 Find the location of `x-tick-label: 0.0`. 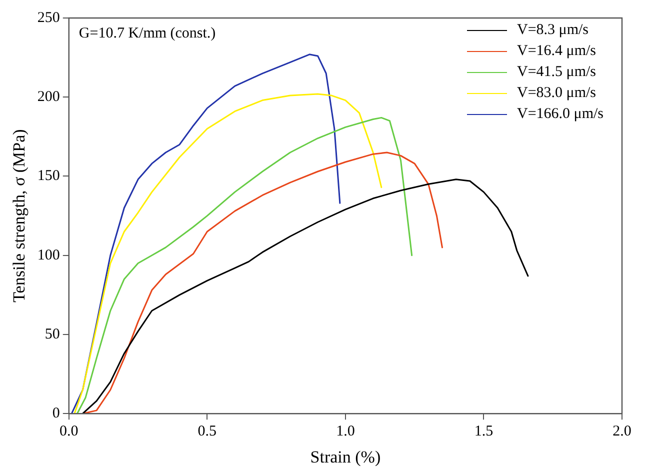

x-tick-label: 0.0 is located at coordinates (69, 432).